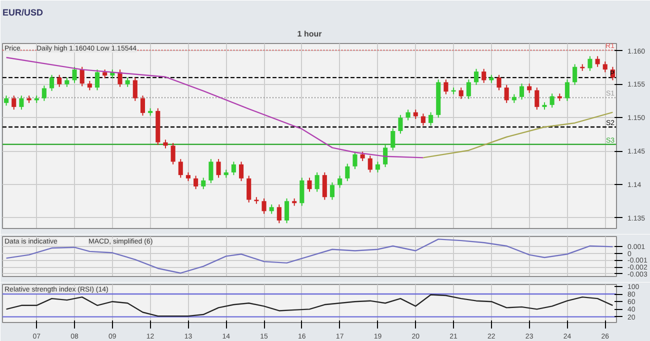 The image size is (650, 341). What do you see at coordinates (309, 34) in the screenshot?
I see `chart-subtitle: 1 hour` at bounding box center [309, 34].